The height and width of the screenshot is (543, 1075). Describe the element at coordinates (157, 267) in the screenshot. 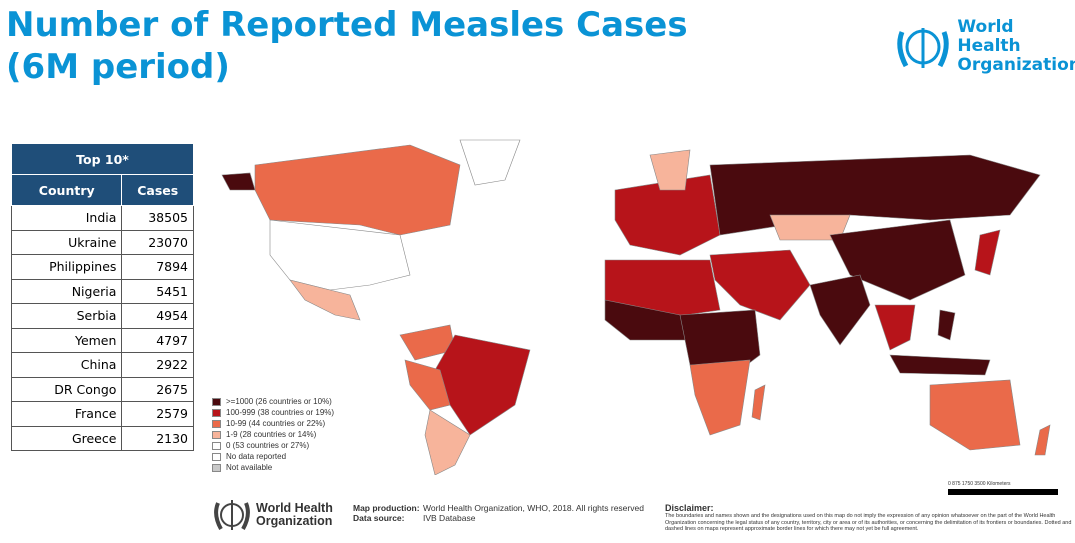

I see `cases-cell: 7894` at that location.